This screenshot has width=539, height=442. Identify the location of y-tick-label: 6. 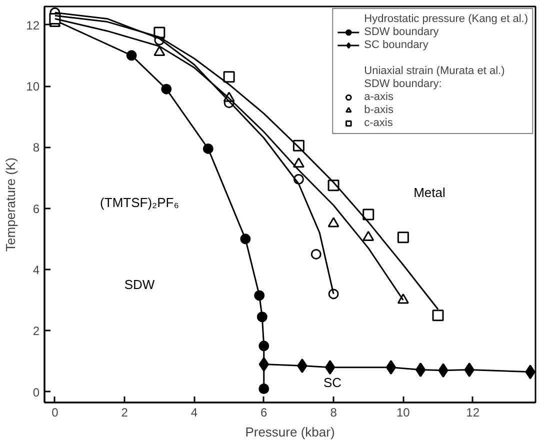
(36, 209).